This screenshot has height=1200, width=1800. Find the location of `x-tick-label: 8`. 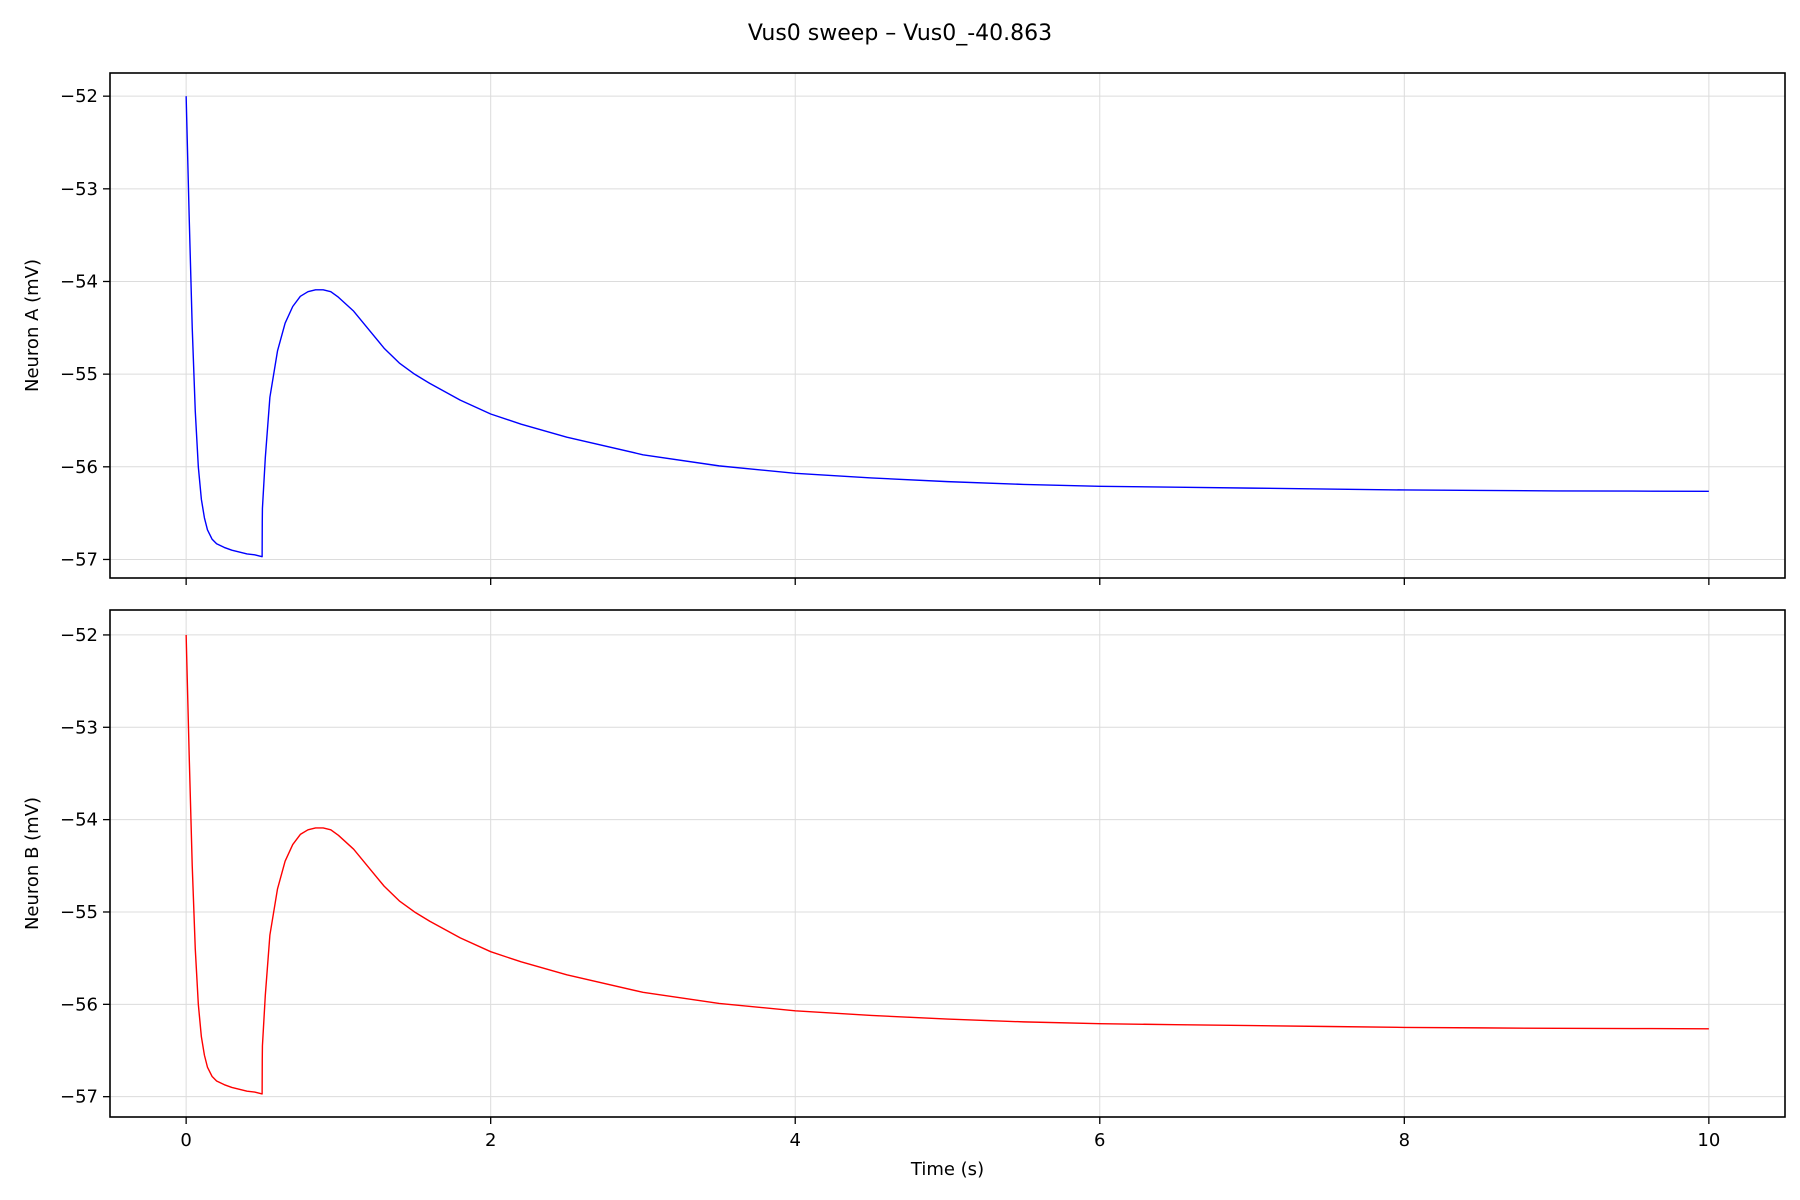

x-tick-label: 8 is located at coordinates (1404, 1140).